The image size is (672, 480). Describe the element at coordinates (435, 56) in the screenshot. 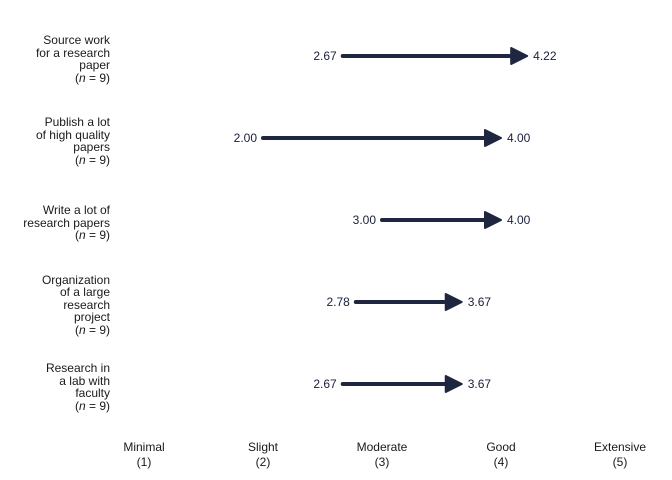

I see `arrow-row-1: 2.67 4.22` at that location.